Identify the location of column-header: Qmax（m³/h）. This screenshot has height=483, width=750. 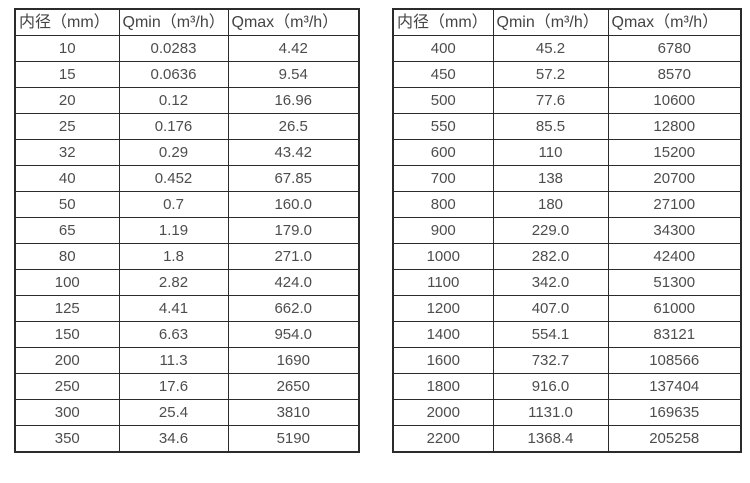
(674, 22).